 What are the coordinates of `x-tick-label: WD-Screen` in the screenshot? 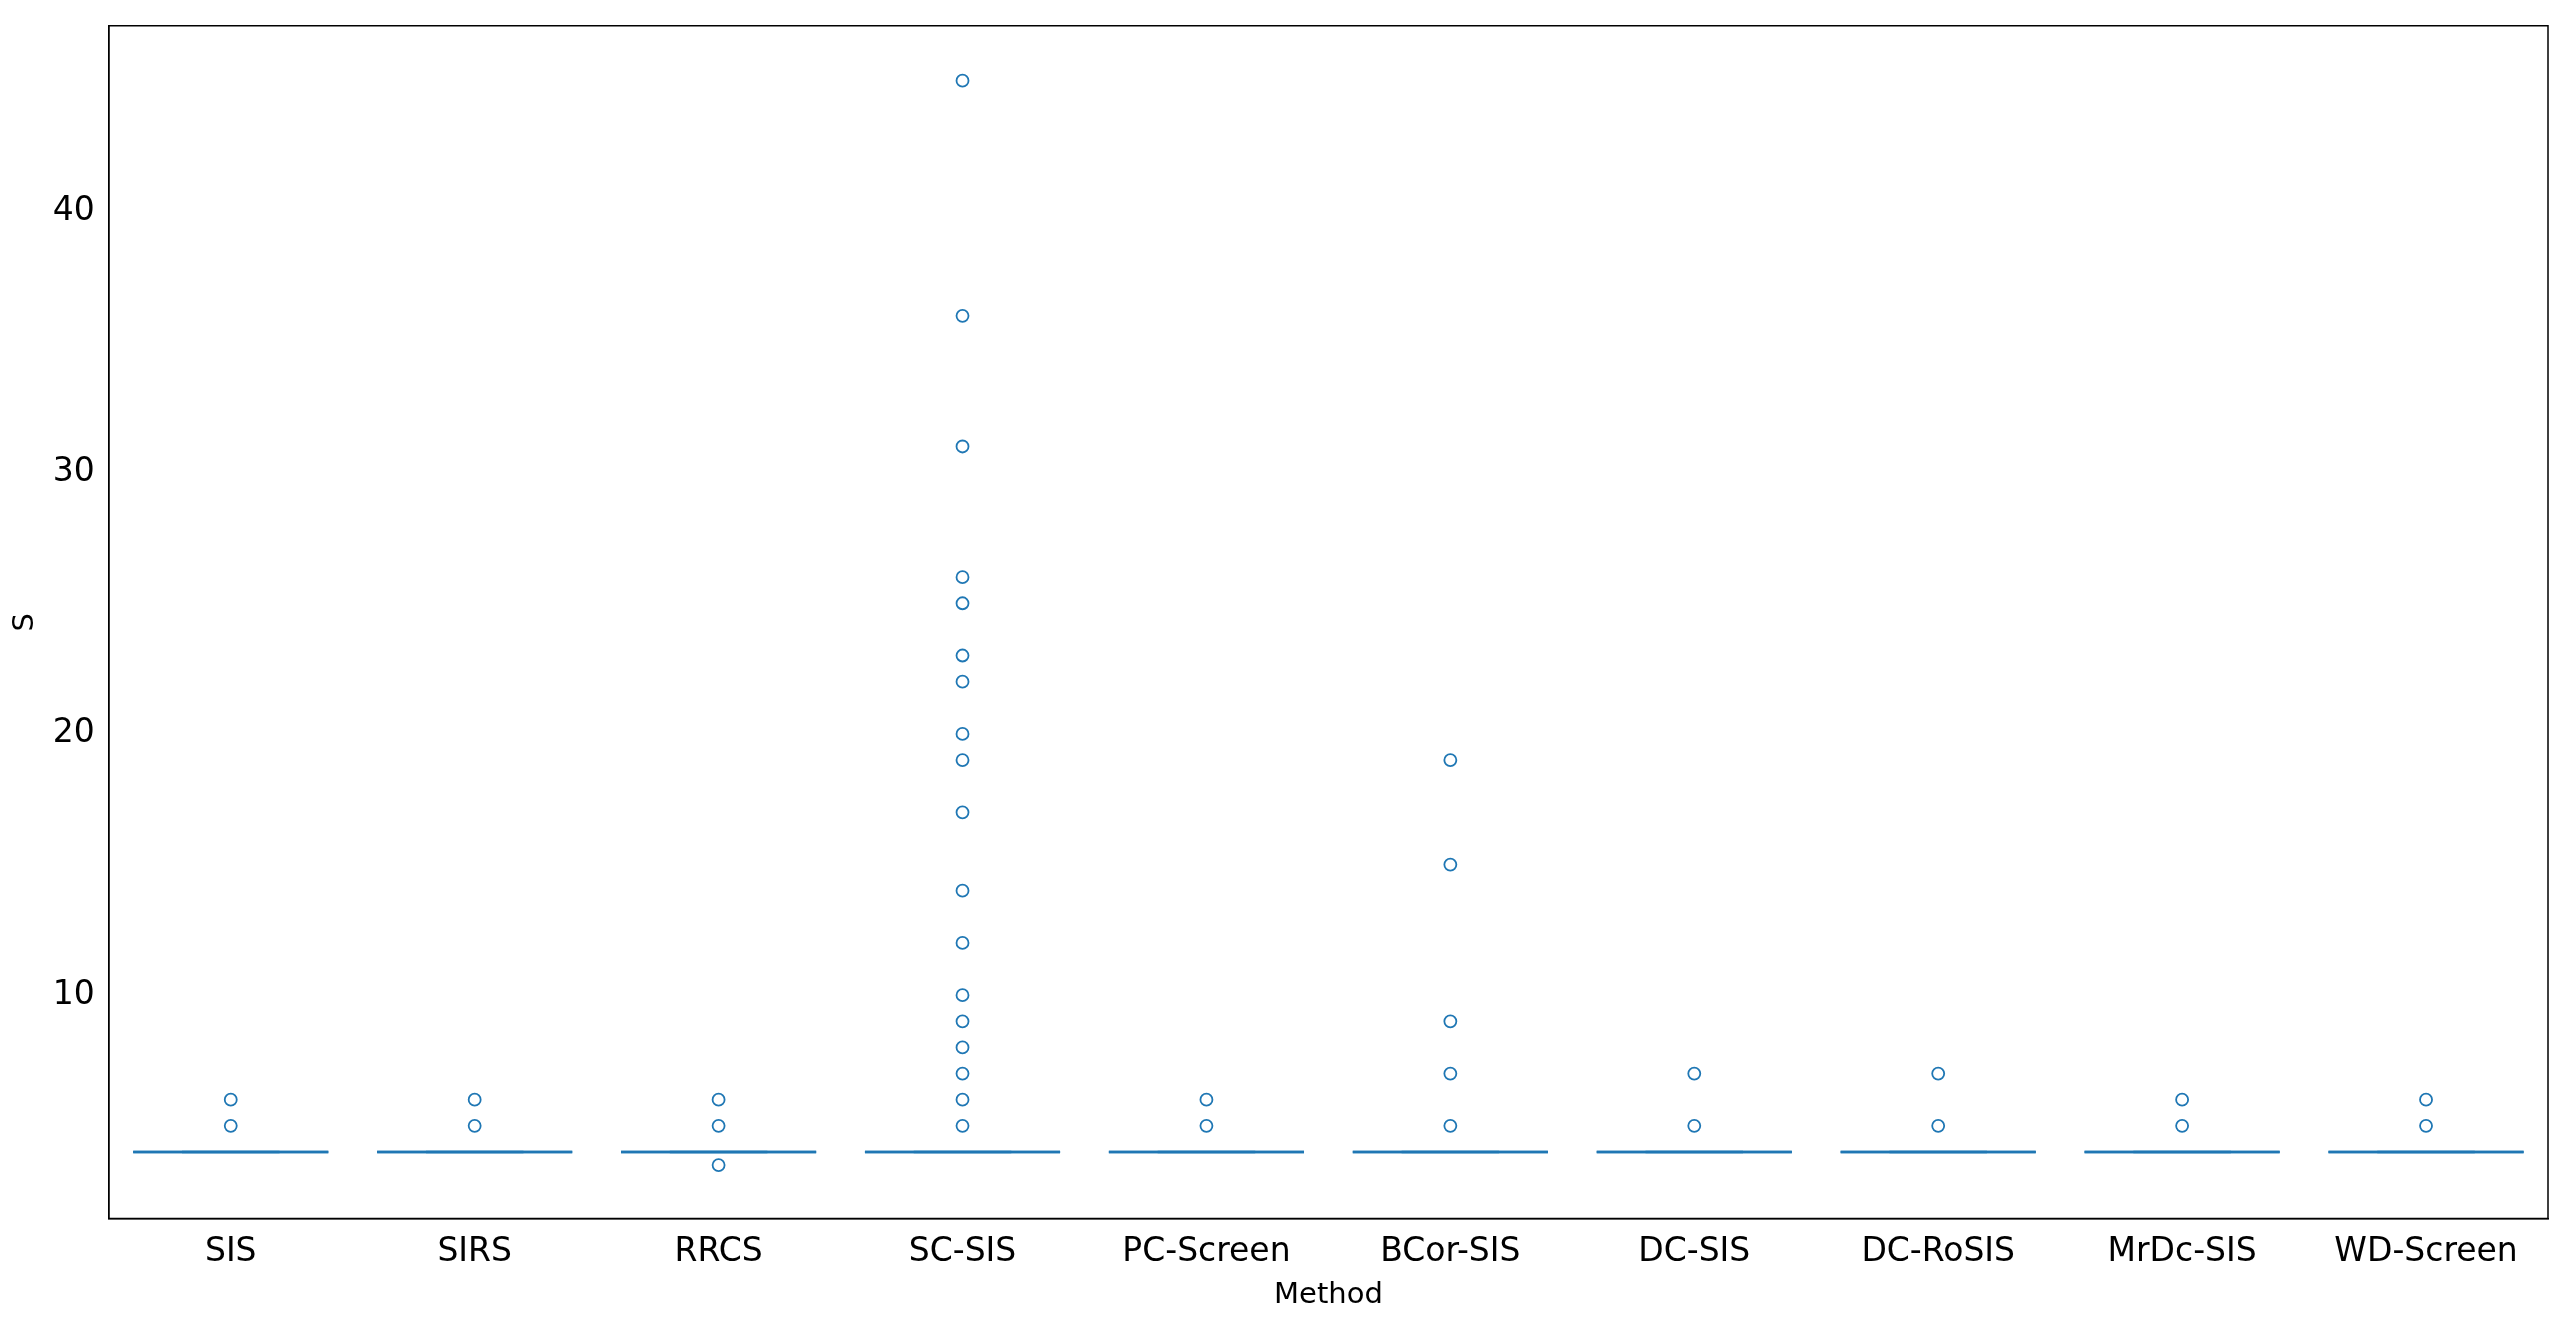 It's located at (2426, 1249).